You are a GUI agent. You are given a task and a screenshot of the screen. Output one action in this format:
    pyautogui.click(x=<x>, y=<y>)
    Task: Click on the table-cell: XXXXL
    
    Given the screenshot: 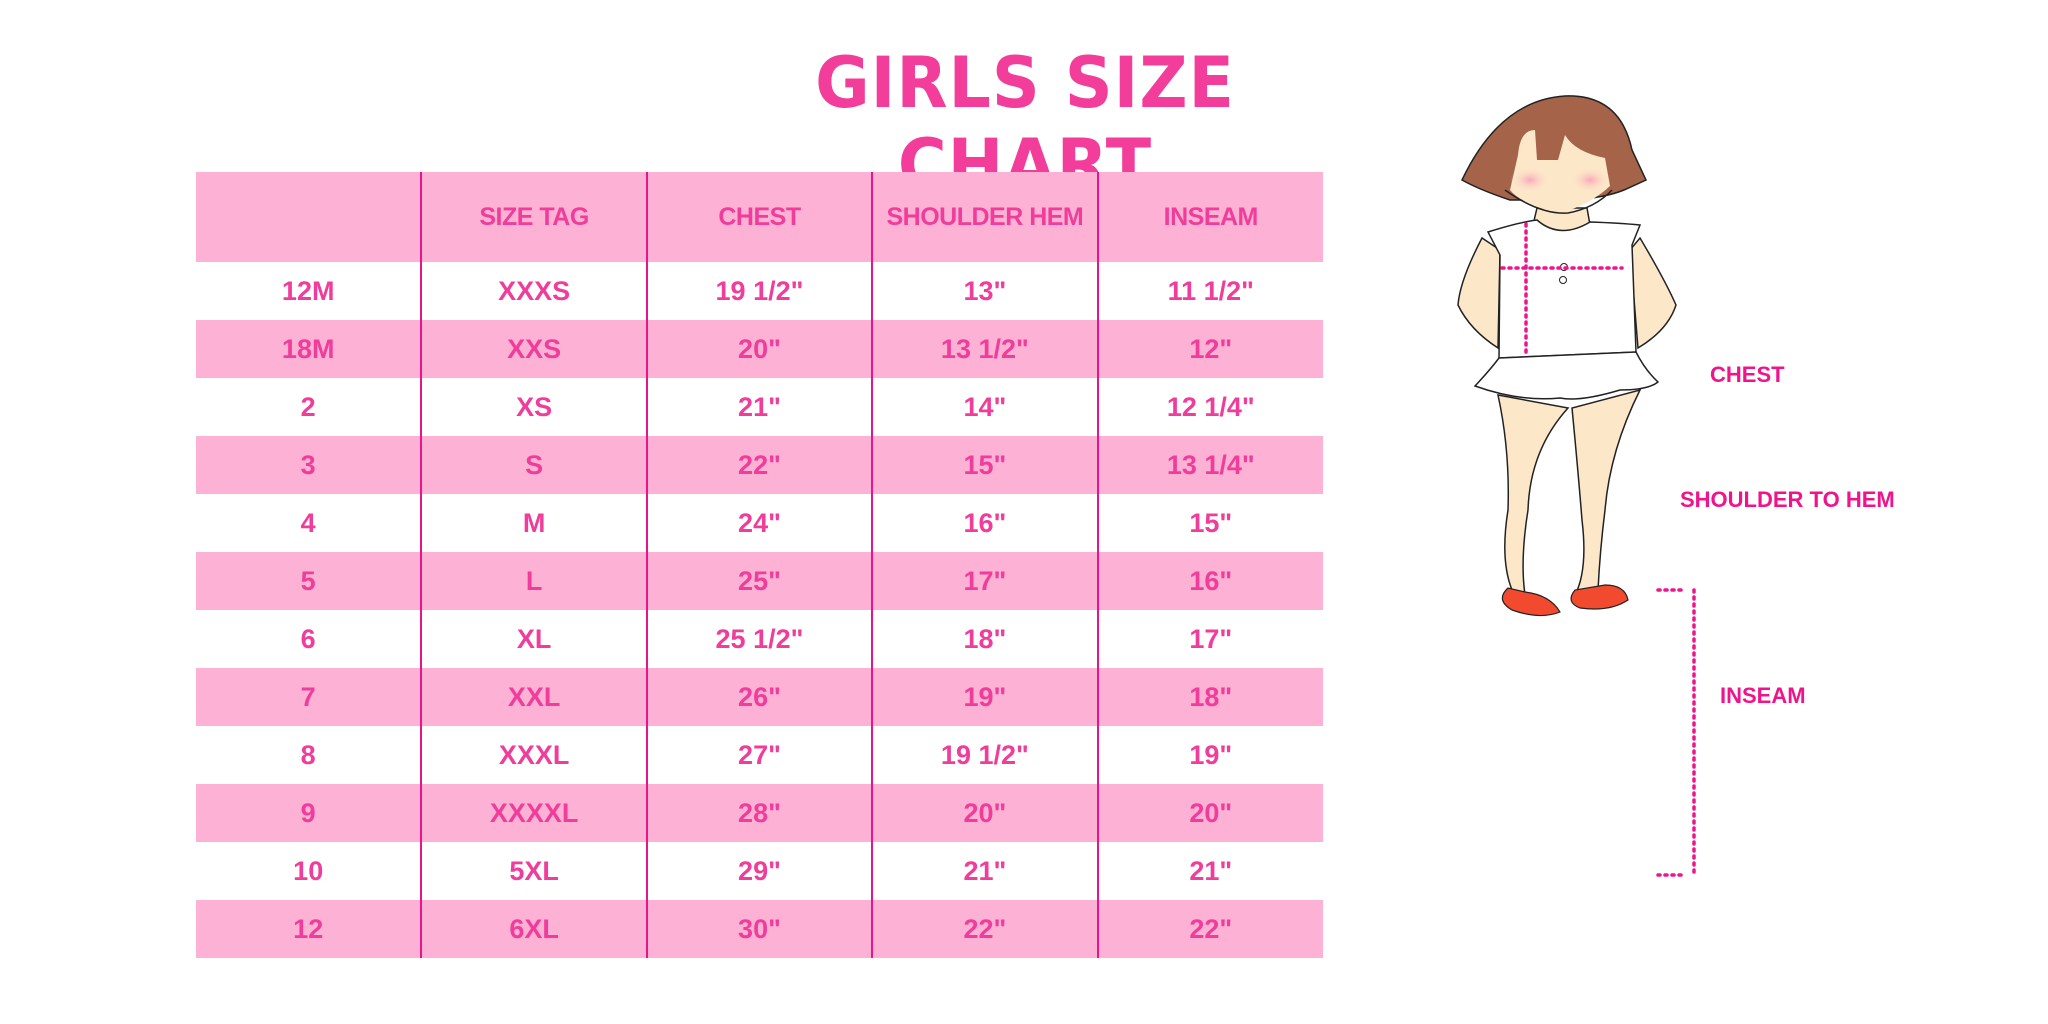 What is the action you would take?
    pyautogui.click(x=533, y=813)
    